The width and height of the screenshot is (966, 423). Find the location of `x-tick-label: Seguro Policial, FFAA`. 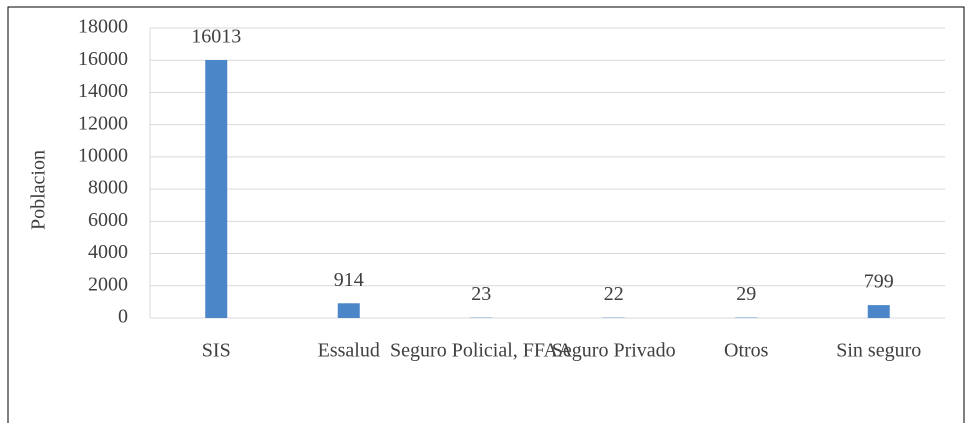

x-tick-label: Seguro Policial, FFAA is located at coordinates (481, 351).